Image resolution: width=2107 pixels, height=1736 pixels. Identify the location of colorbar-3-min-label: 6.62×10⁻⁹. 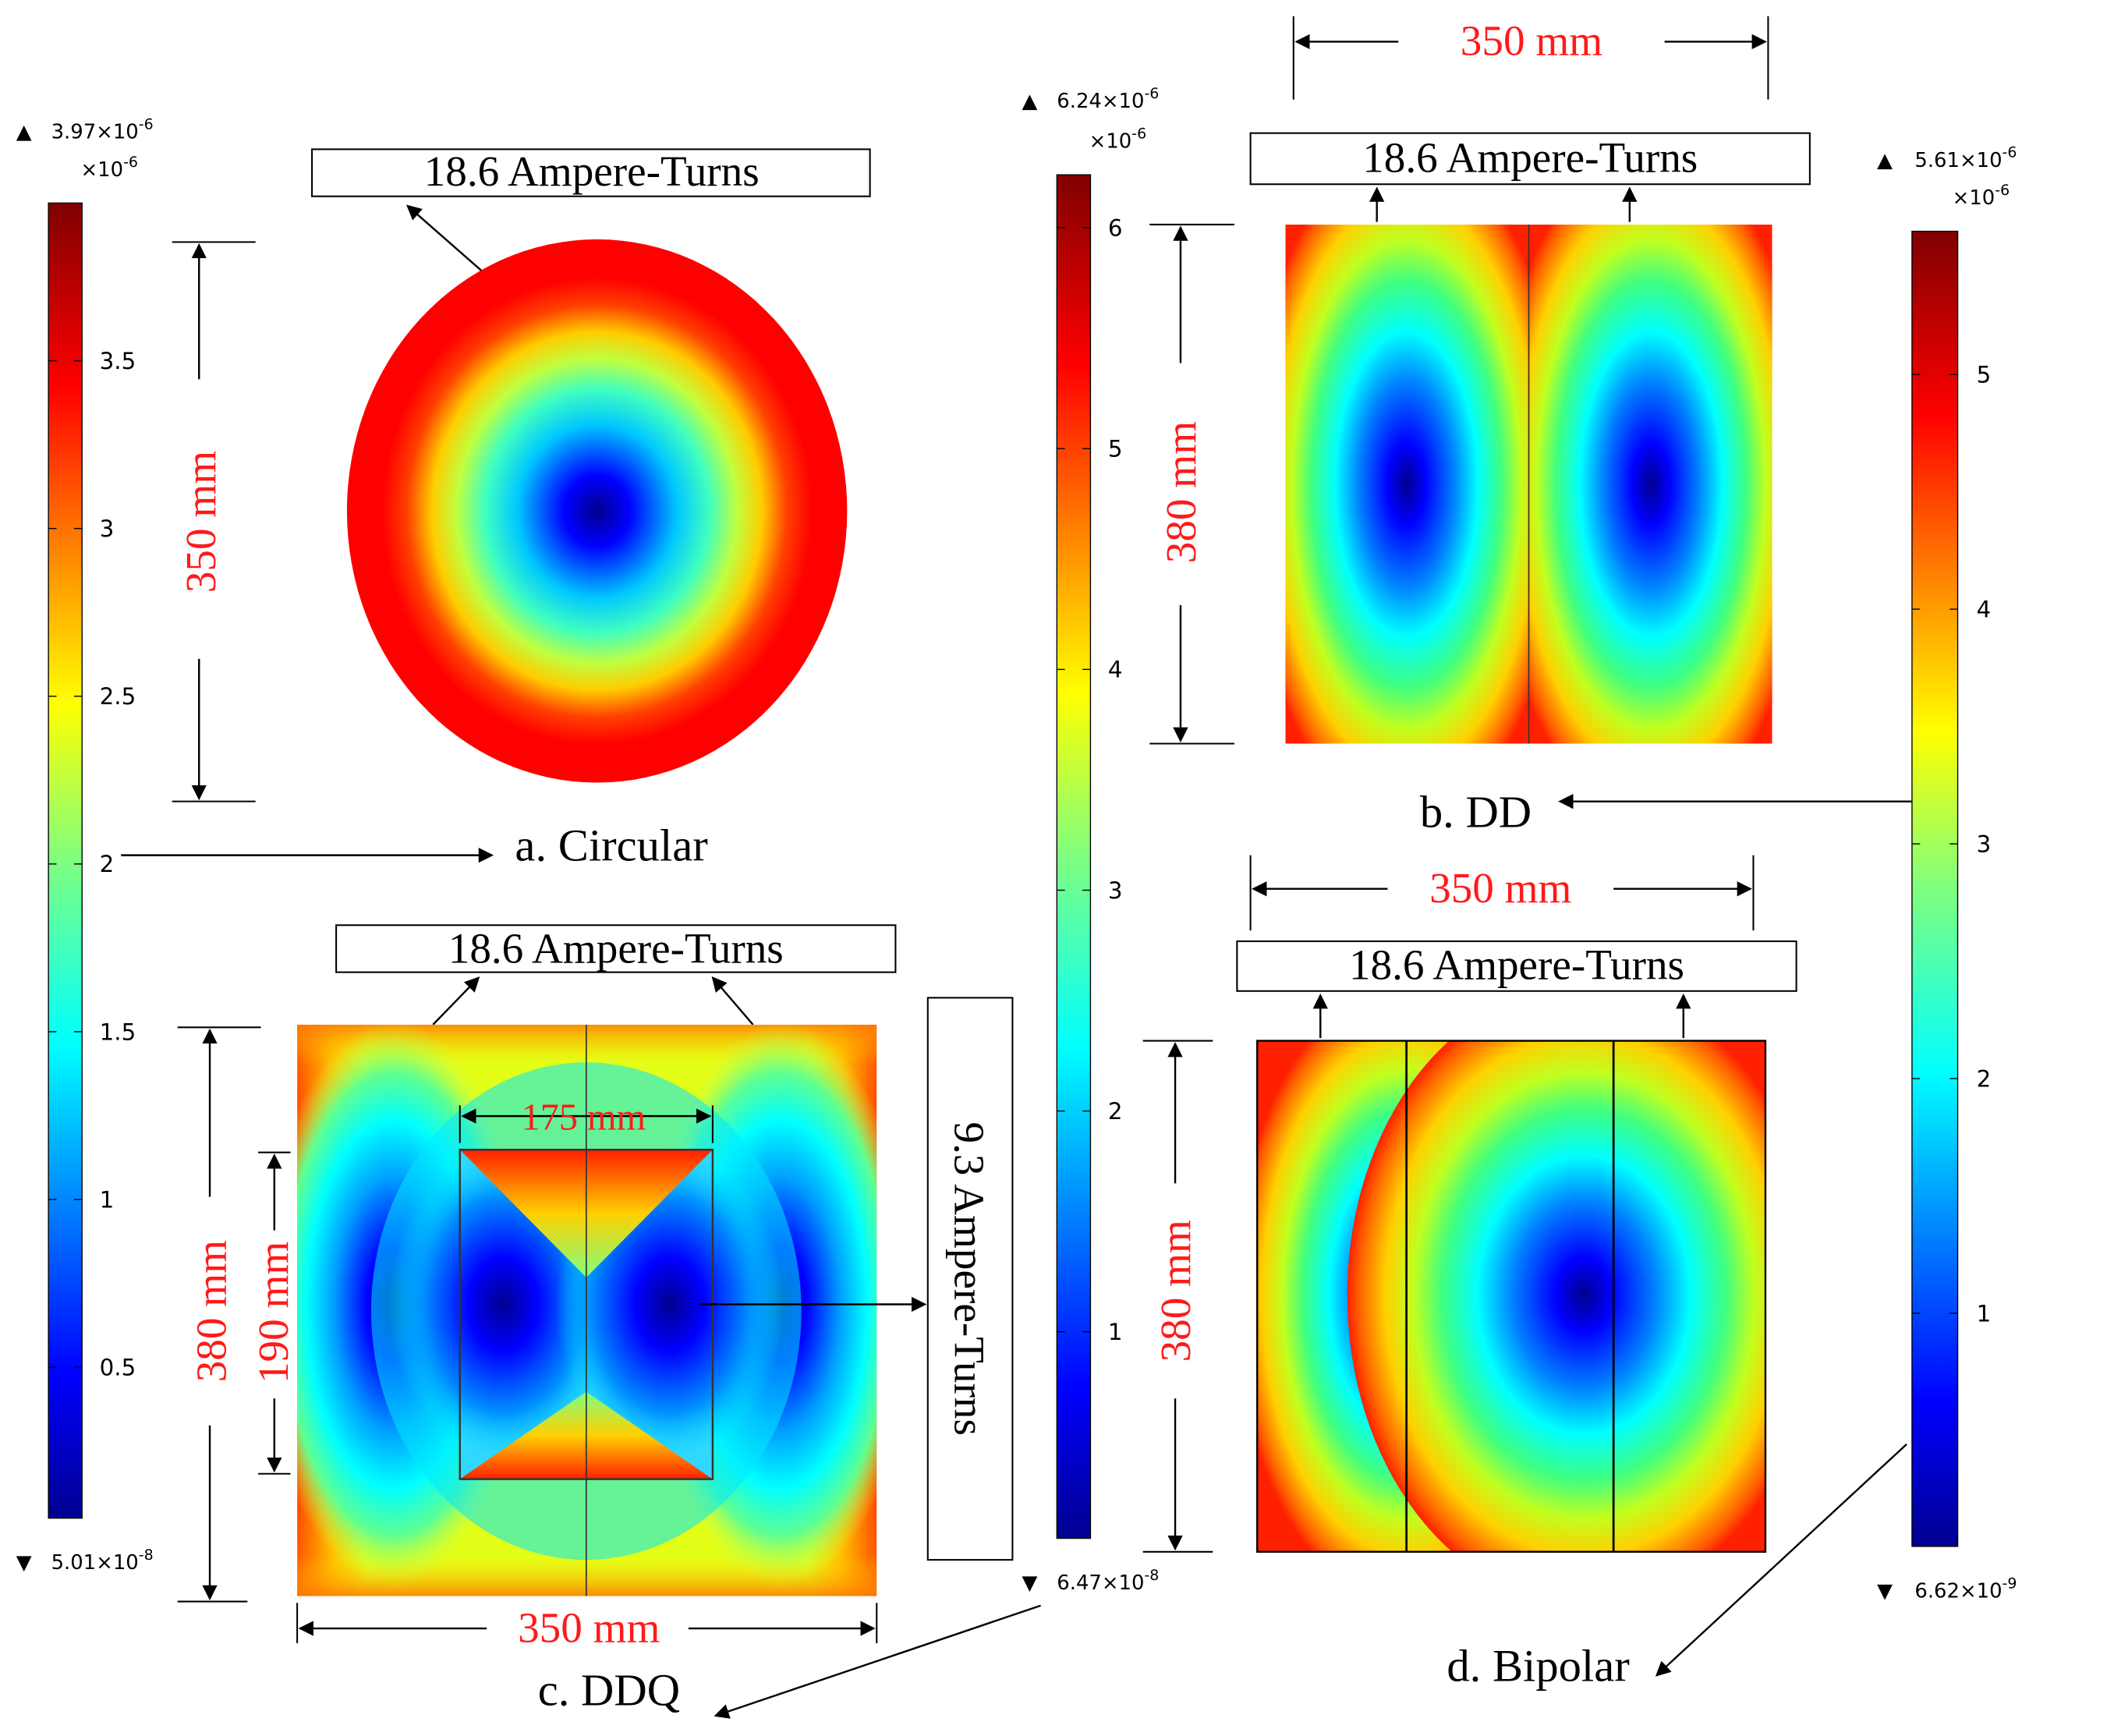
(1965, 1589).